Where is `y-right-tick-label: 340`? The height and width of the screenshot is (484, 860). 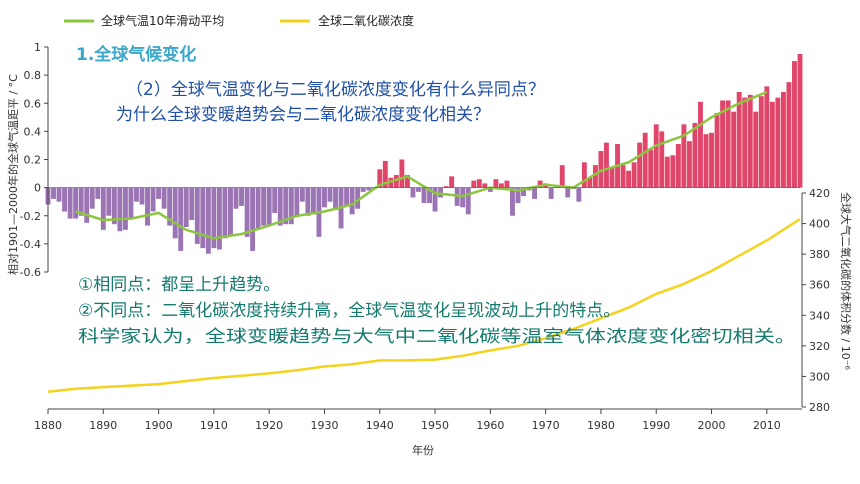 y-right-tick-label: 340 is located at coordinates (819, 315).